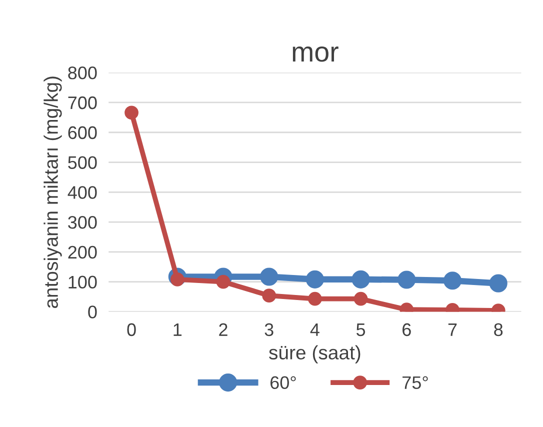  I want to click on y-tick-label: 400, so click(82, 192).